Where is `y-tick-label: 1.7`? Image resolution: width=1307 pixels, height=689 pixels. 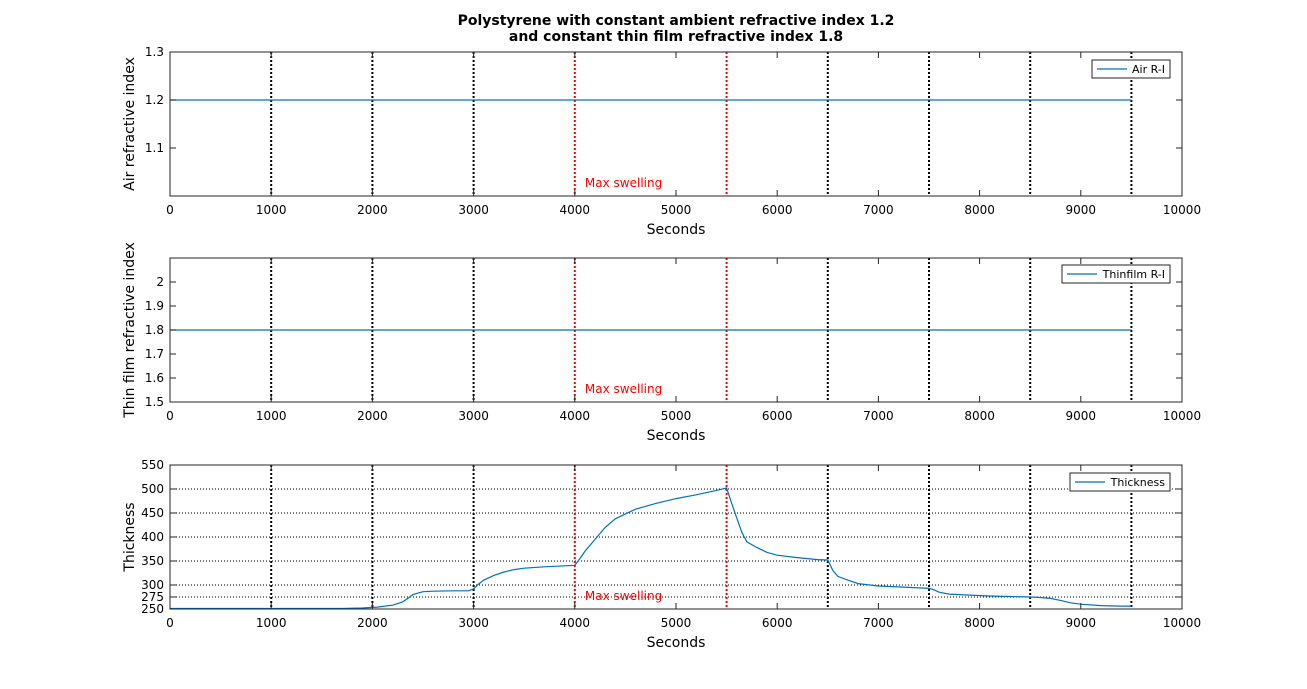
y-tick-label: 1.7 is located at coordinates (154, 354).